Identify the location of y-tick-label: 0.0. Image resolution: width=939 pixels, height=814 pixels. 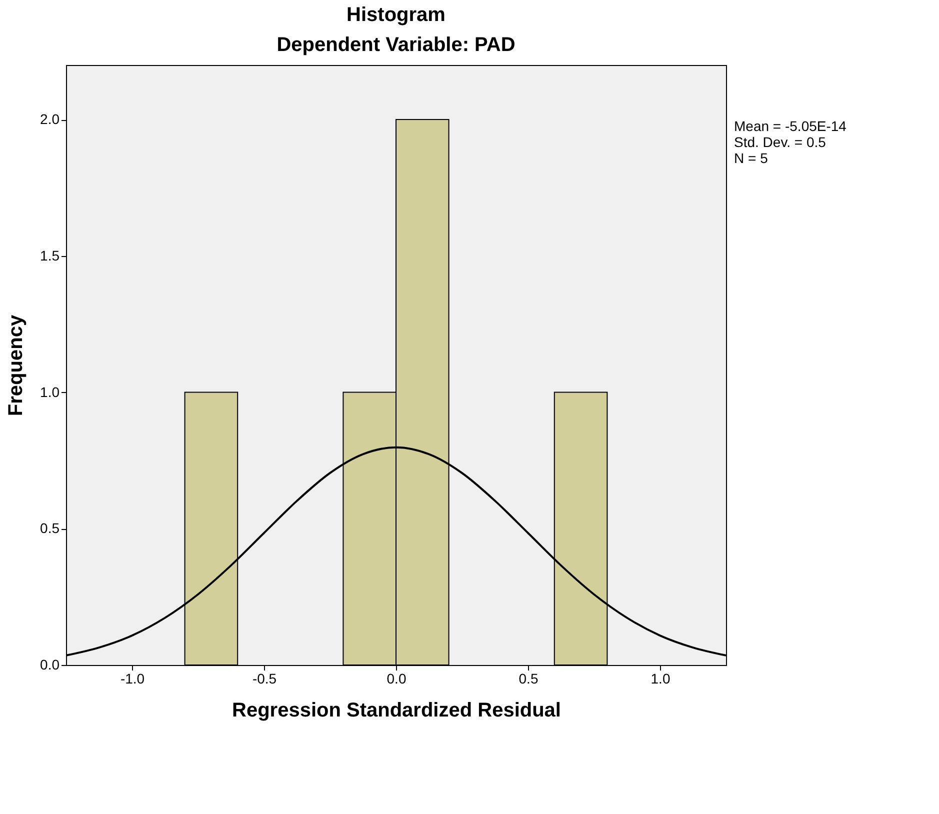
(50, 664).